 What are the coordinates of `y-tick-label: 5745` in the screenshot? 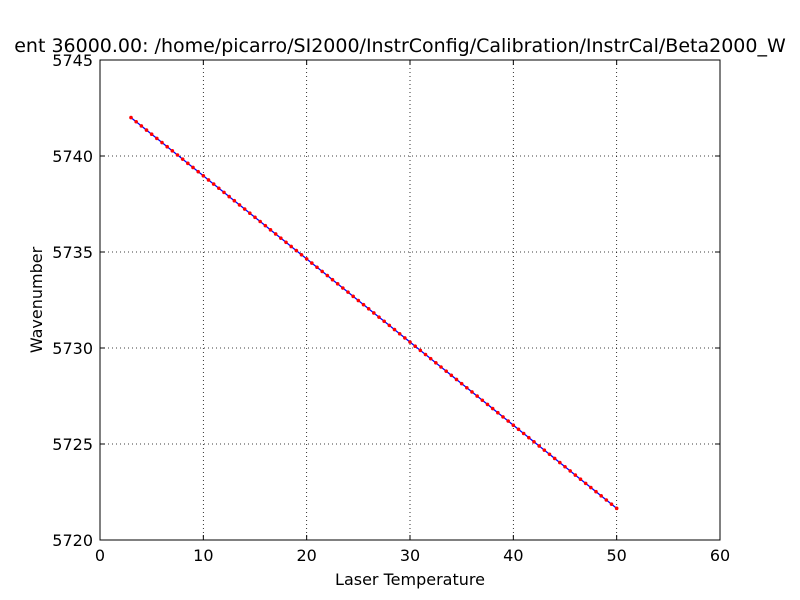 It's located at (72, 60).